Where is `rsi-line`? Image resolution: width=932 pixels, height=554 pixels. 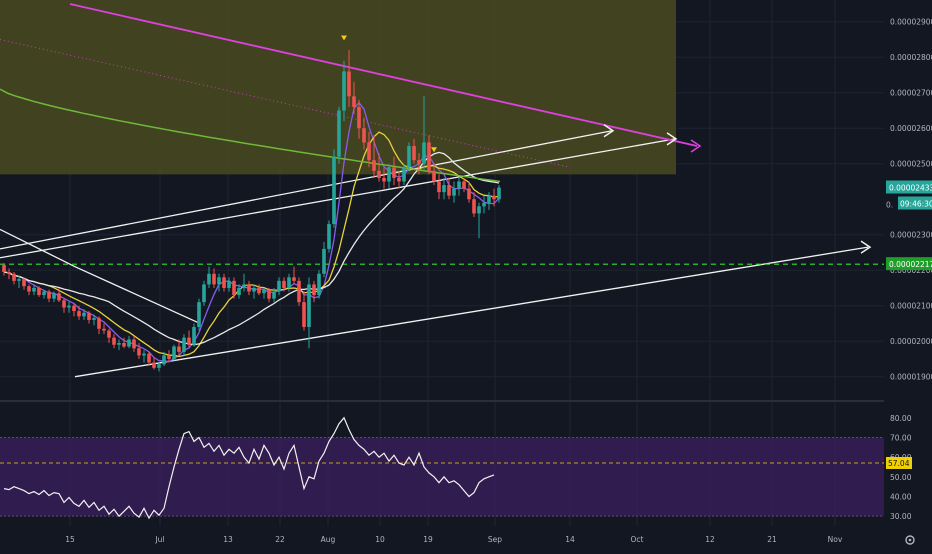 rsi-line is located at coordinates (249, 468).